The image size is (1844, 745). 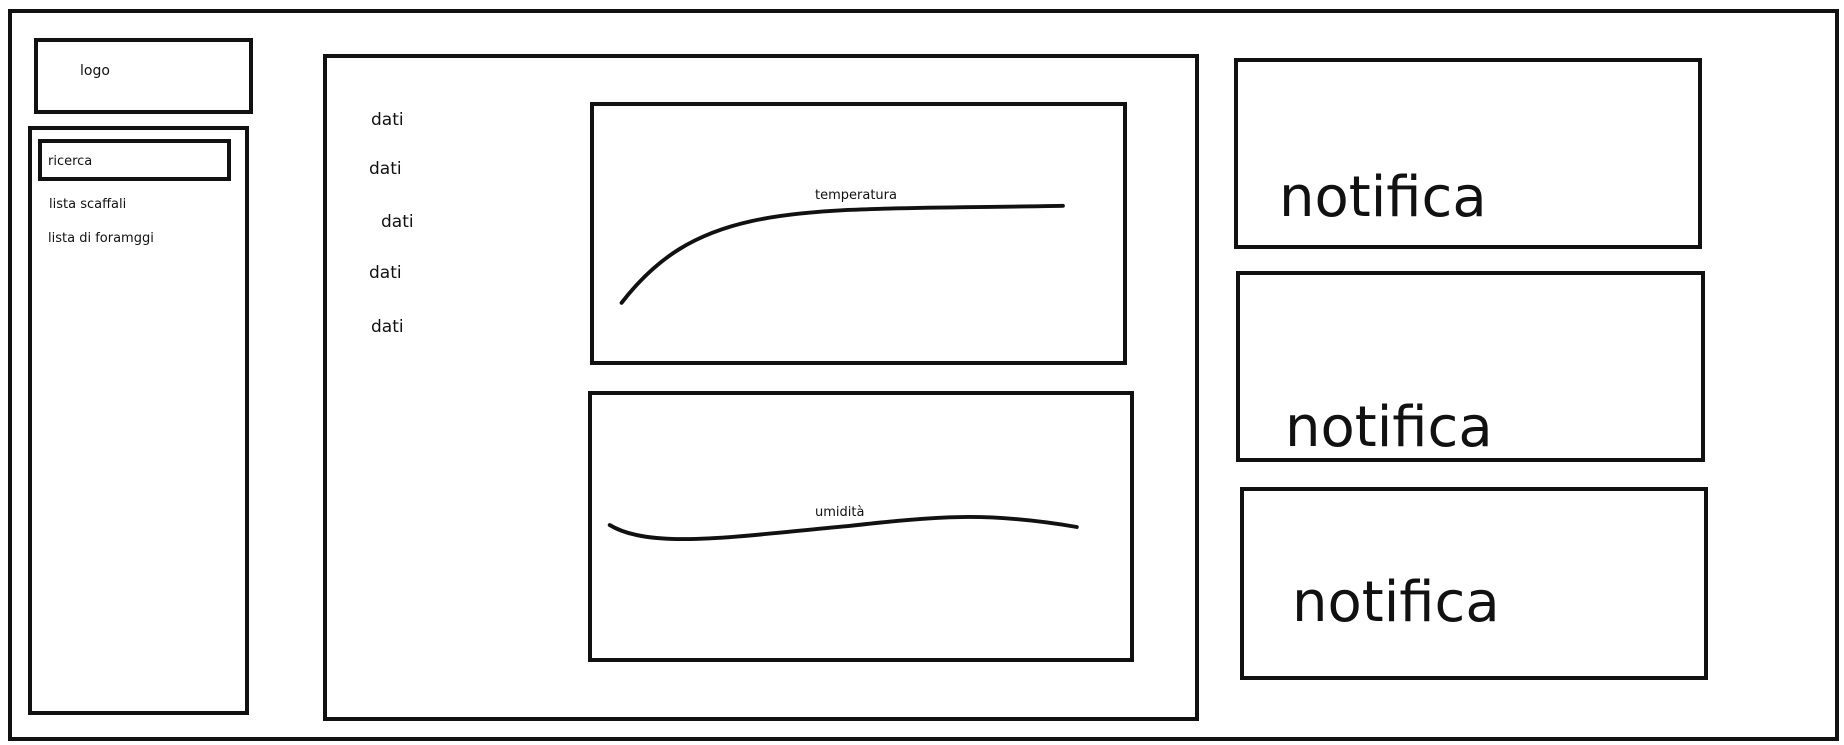 I want to click on logo-box: logo, so click(x=143, y=76).